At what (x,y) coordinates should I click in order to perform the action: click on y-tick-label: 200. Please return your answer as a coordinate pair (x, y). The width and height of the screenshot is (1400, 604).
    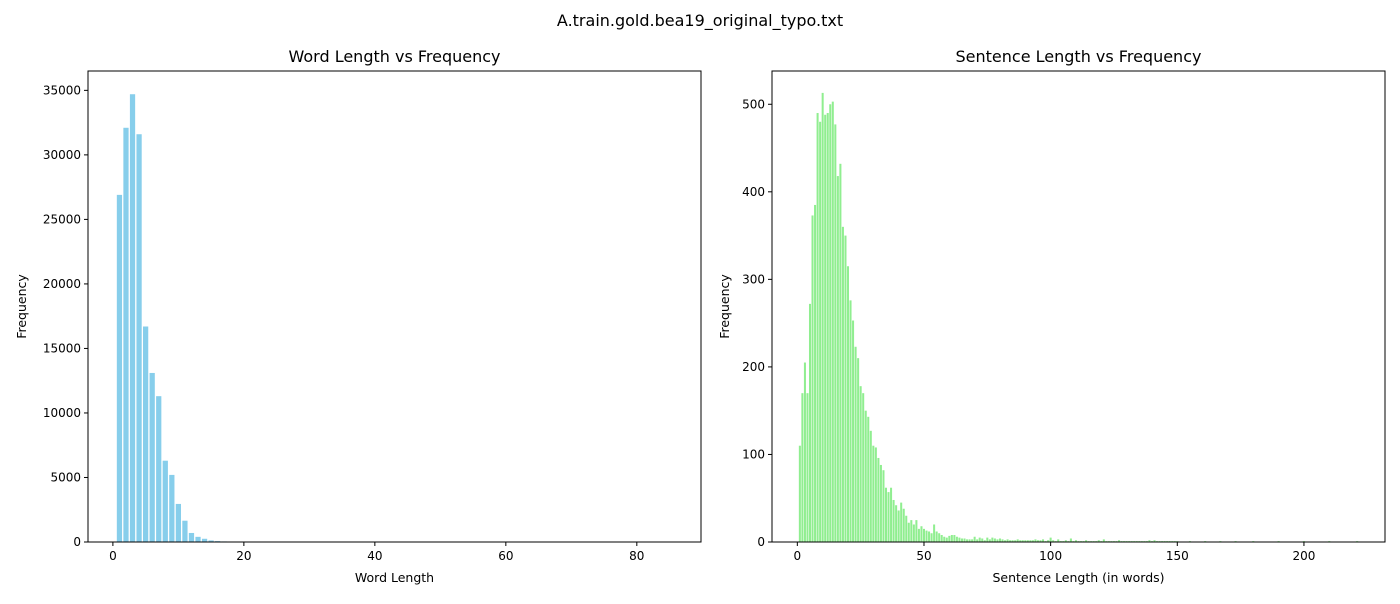
    Looking at the image, I should click on (753, 367).